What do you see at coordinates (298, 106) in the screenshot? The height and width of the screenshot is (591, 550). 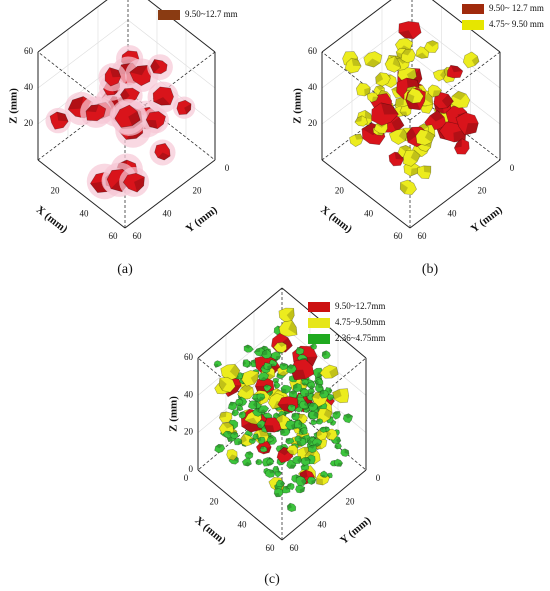 I see `z-axis-title: Z (mm)` at bounding box center [298, 106].